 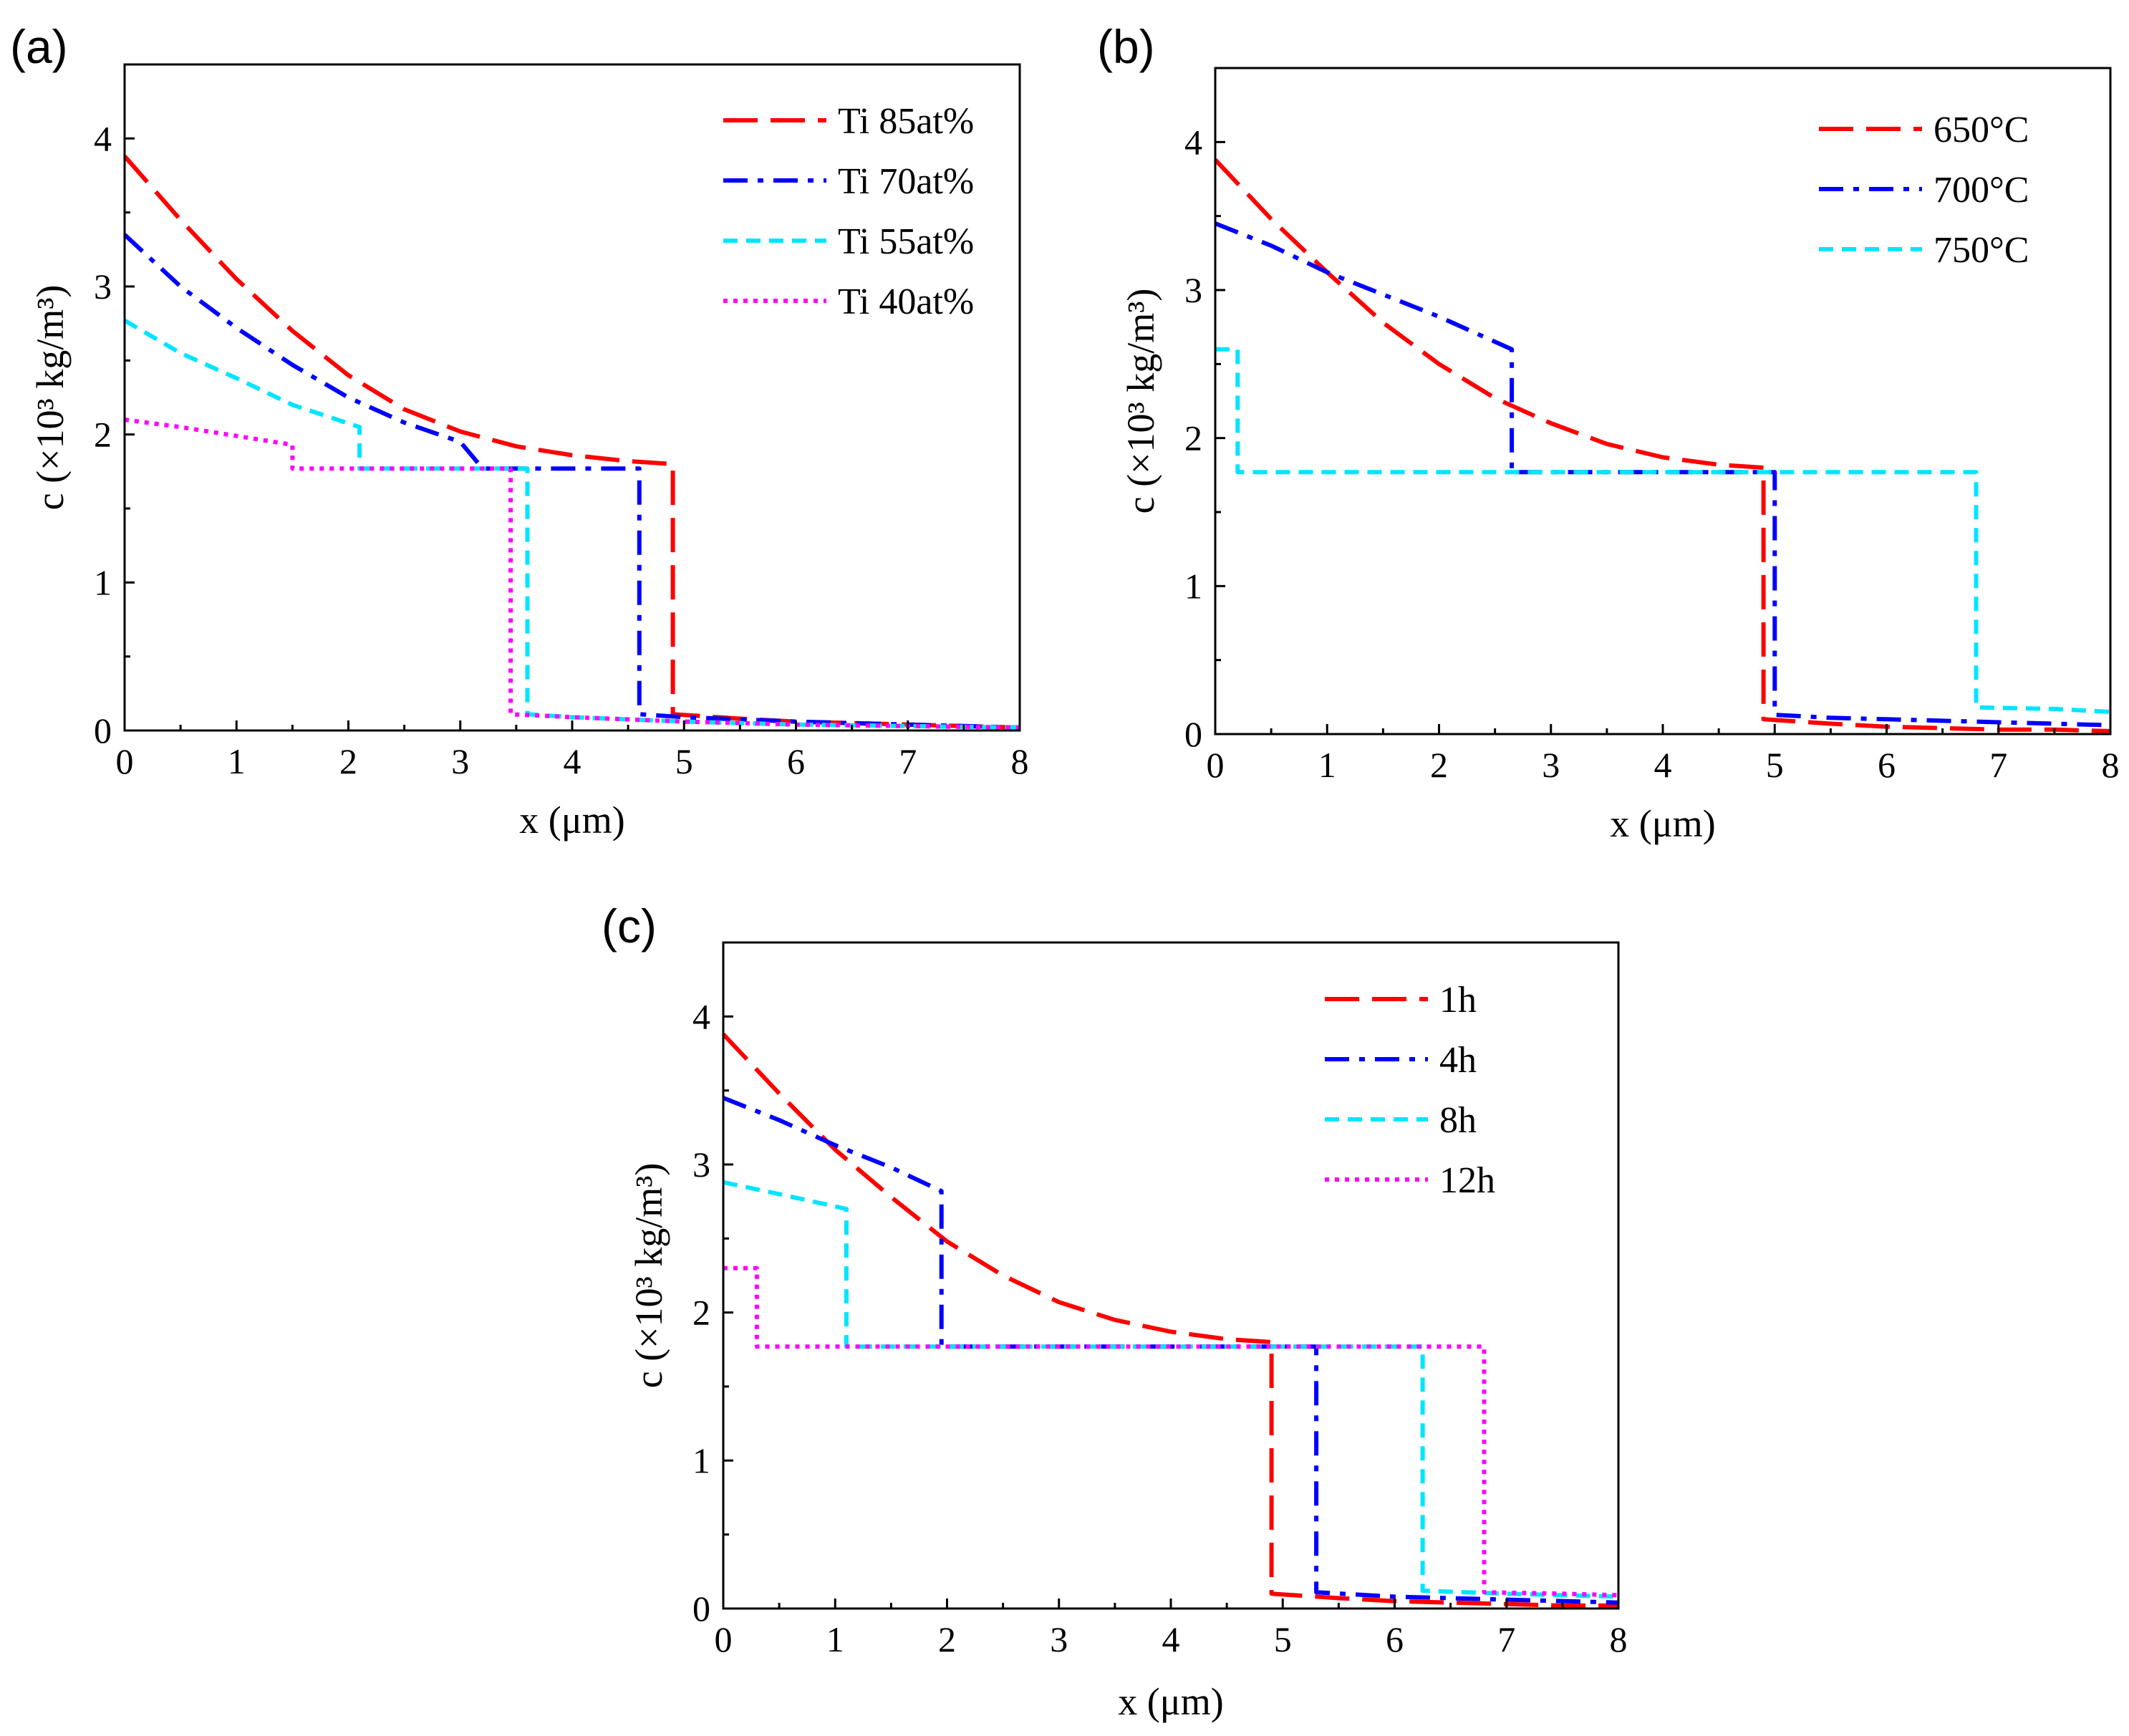 What do you see at coordinates (1458, 1060) in the screenshot?
I see `legend-label-c-2: 4h` at bounding box center [1458, 1060].